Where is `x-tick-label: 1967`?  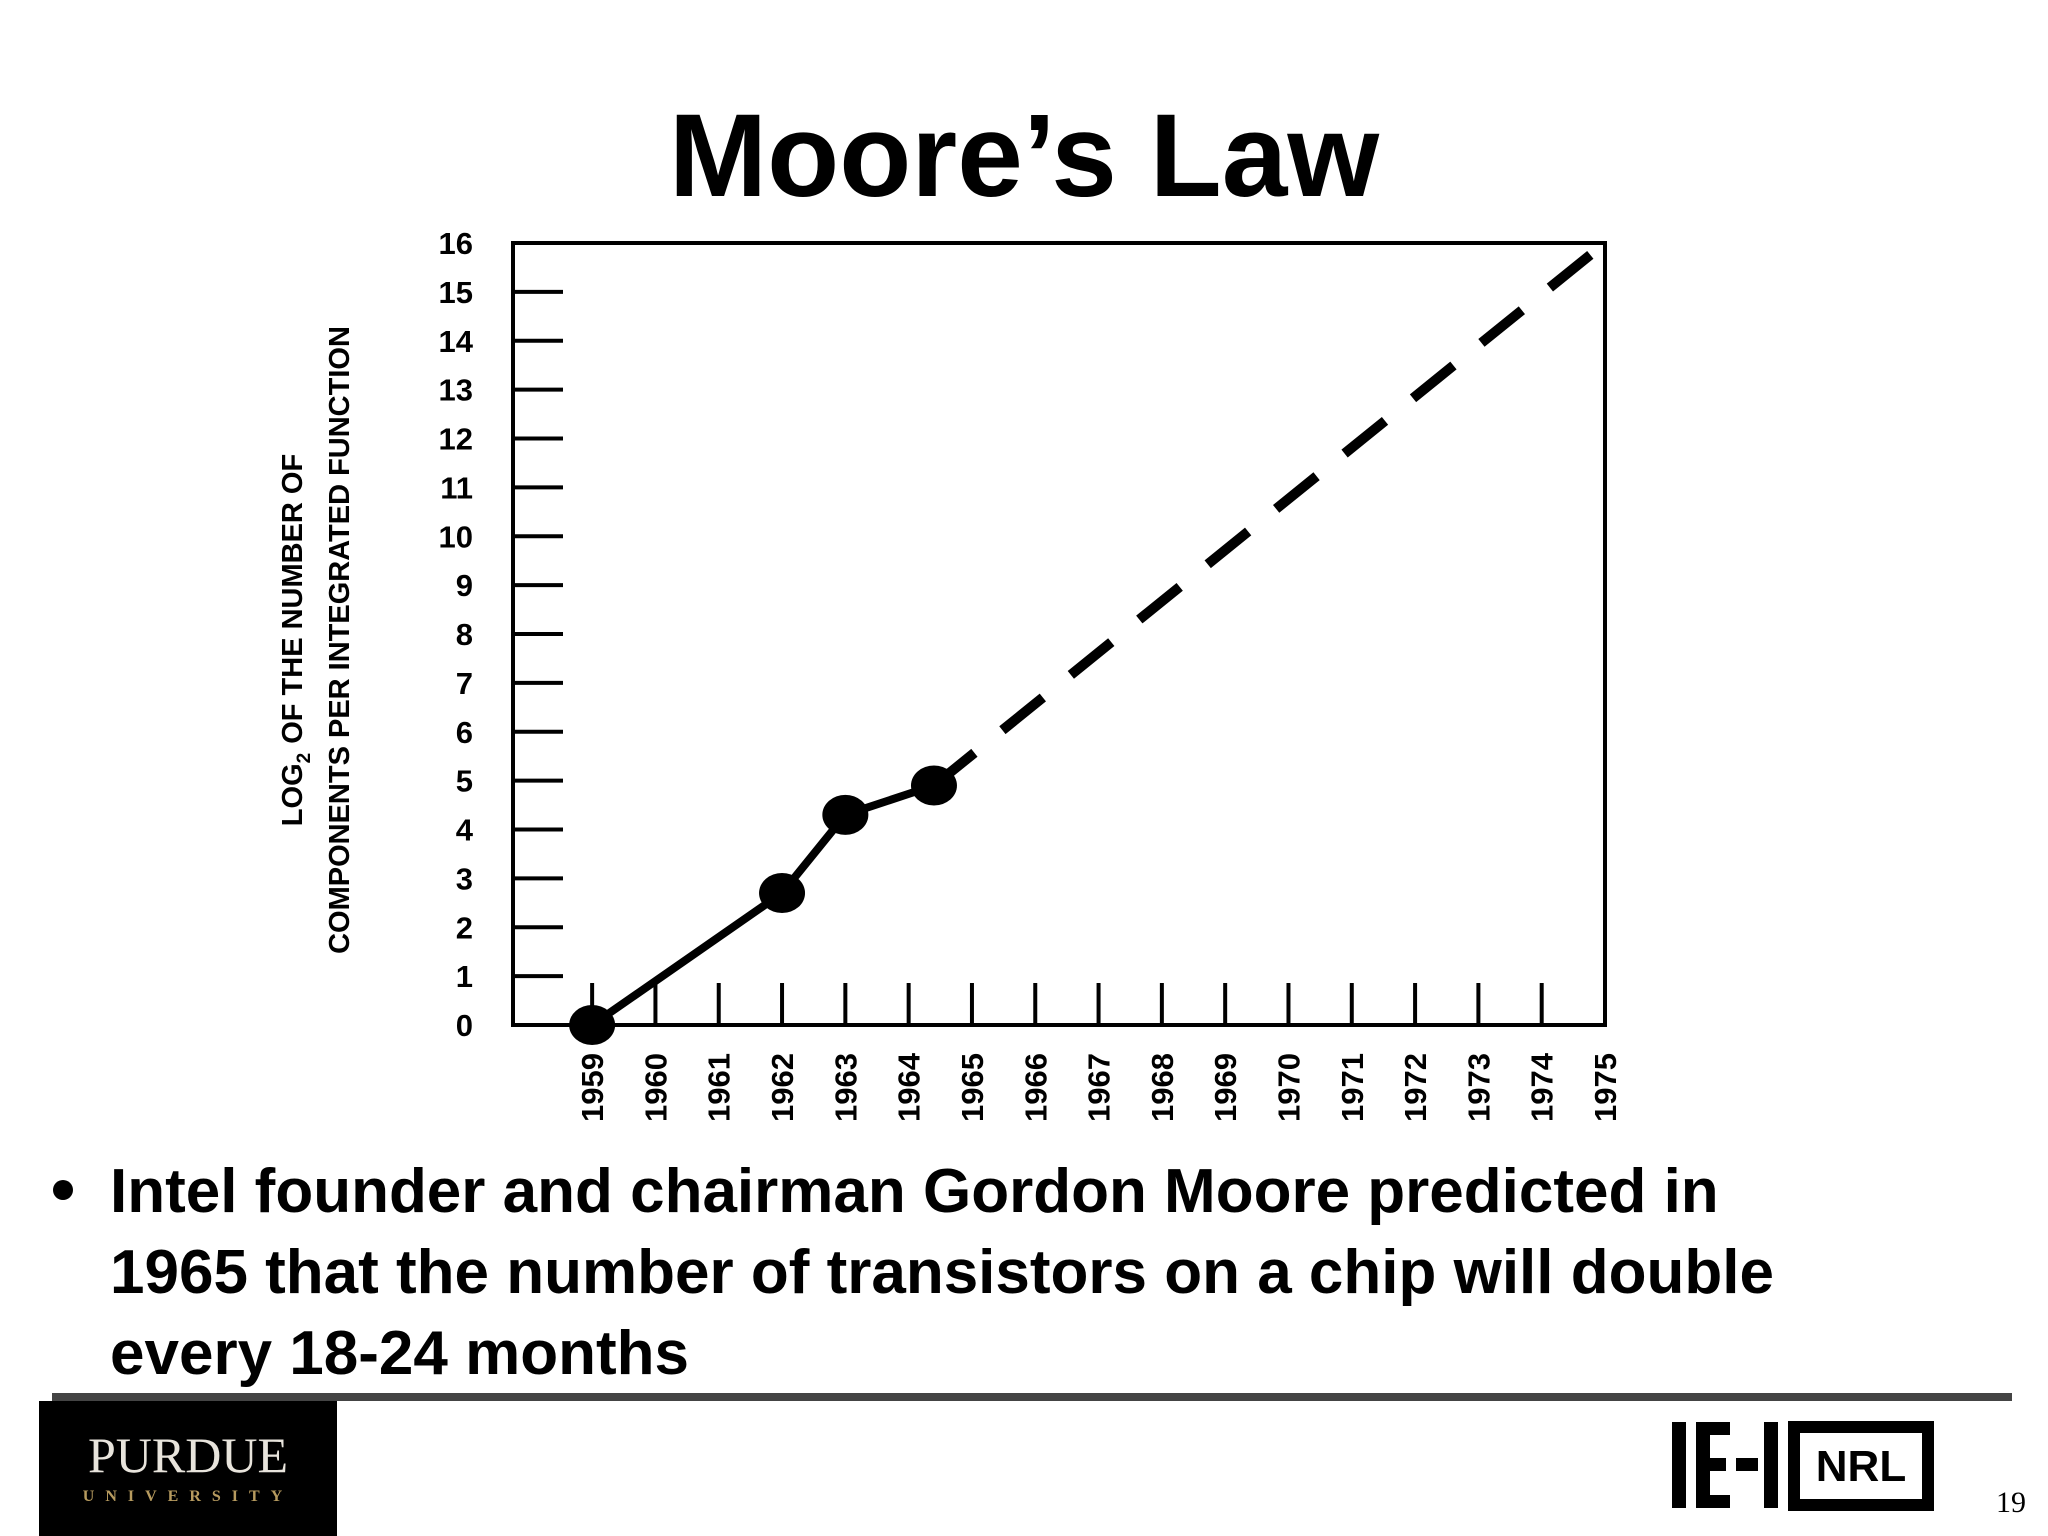
x-tick-label: 1967 is located at coordinates (1099, 1087).